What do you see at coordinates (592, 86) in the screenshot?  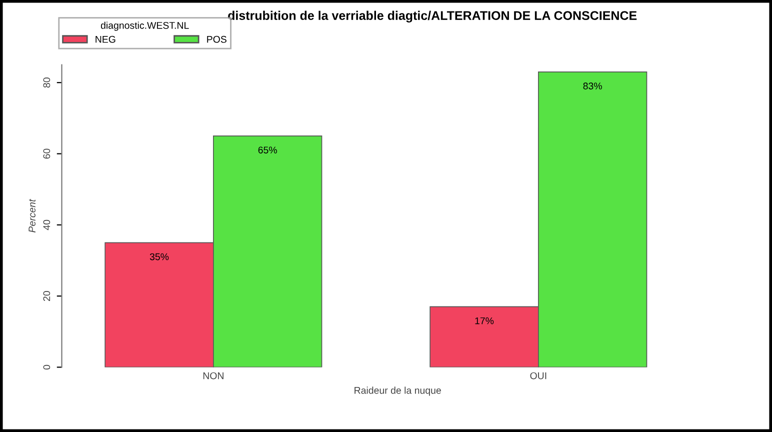 I see `data-label: 83%` at bounding box center [592, 86].